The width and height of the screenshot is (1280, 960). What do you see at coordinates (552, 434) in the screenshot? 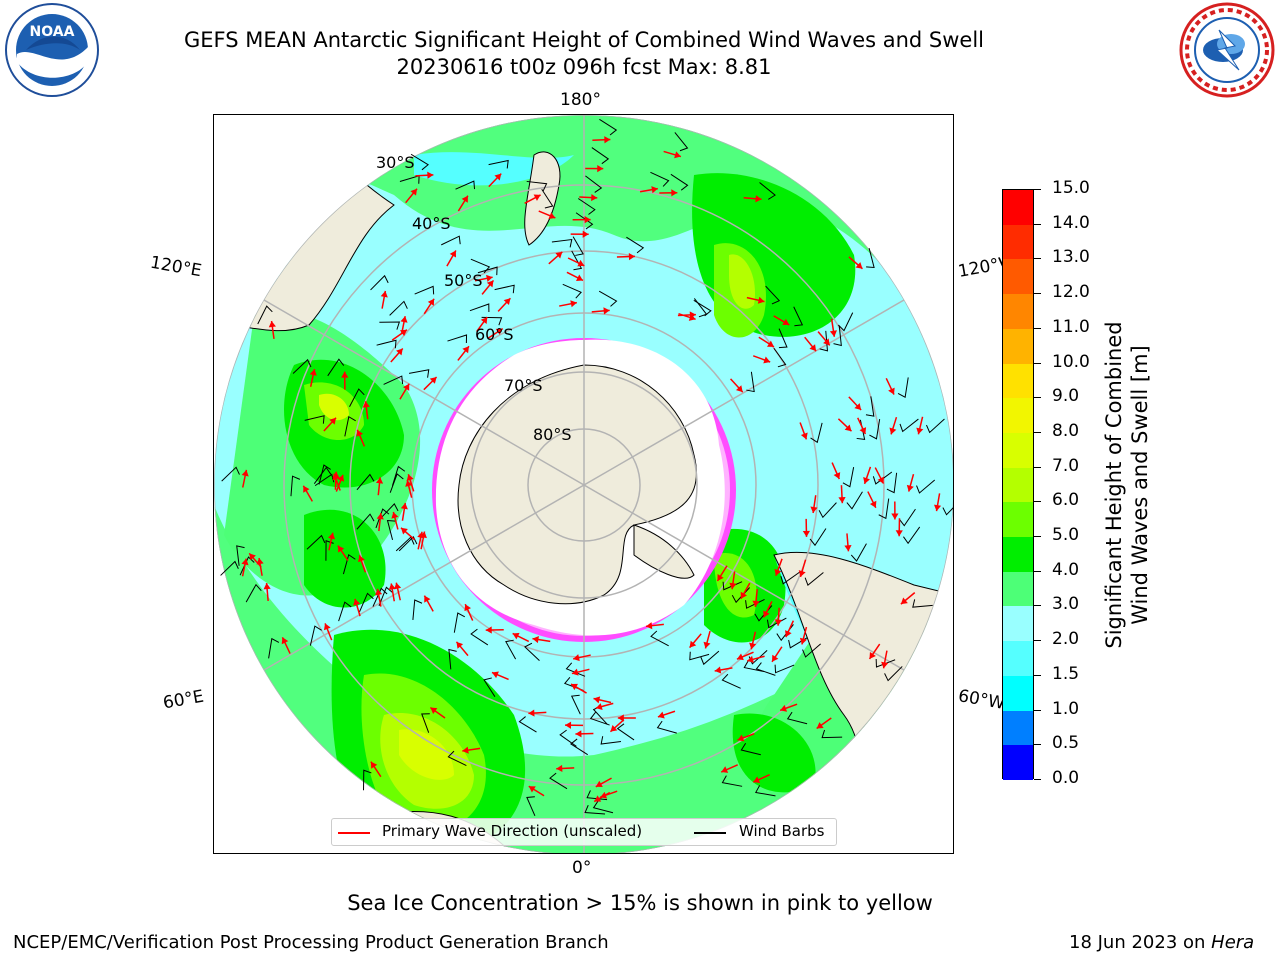
I see `lat-label-80s: 80°S` at bounding box center [552, 434].